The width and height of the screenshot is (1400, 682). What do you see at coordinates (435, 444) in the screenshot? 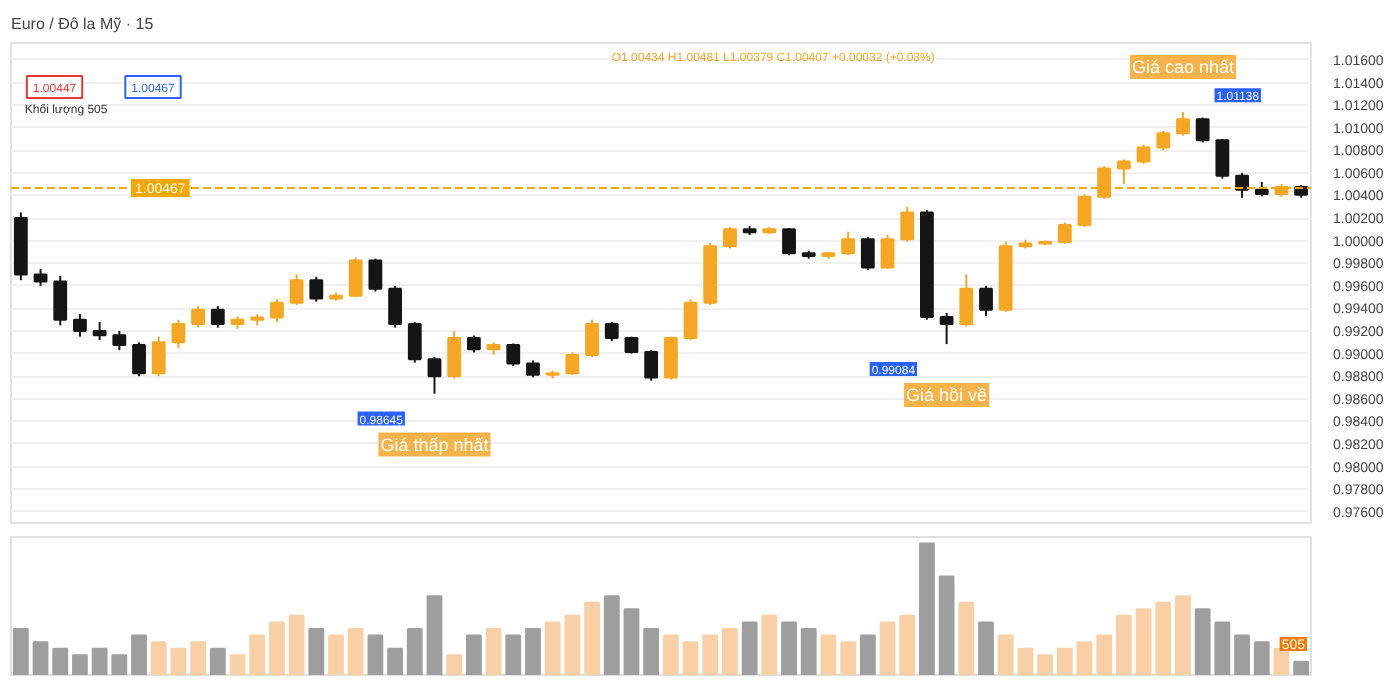
I see `annotation: Giá thấp nhất` at bounding box center [435, 444].